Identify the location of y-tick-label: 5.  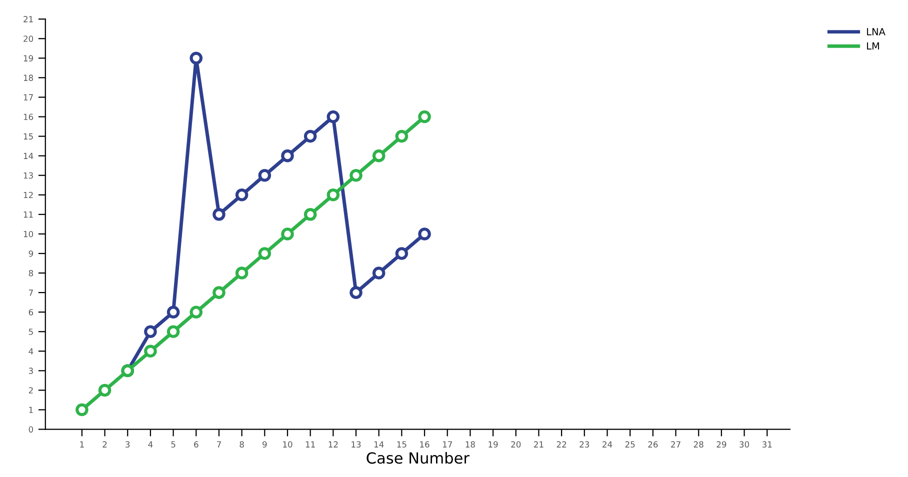
(30, 331).